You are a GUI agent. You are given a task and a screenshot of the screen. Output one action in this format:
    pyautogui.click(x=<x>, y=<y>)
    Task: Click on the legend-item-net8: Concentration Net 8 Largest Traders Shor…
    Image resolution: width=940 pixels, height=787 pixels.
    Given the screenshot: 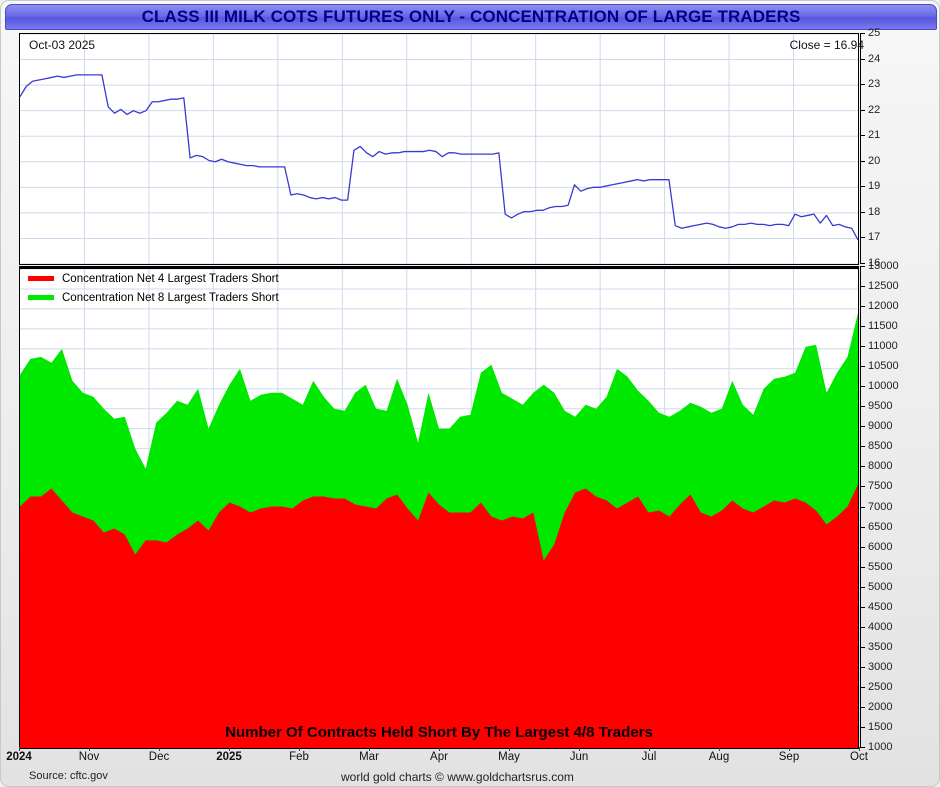 What is the action you would take?
    pyautogui.click(x=153, y=297)
    